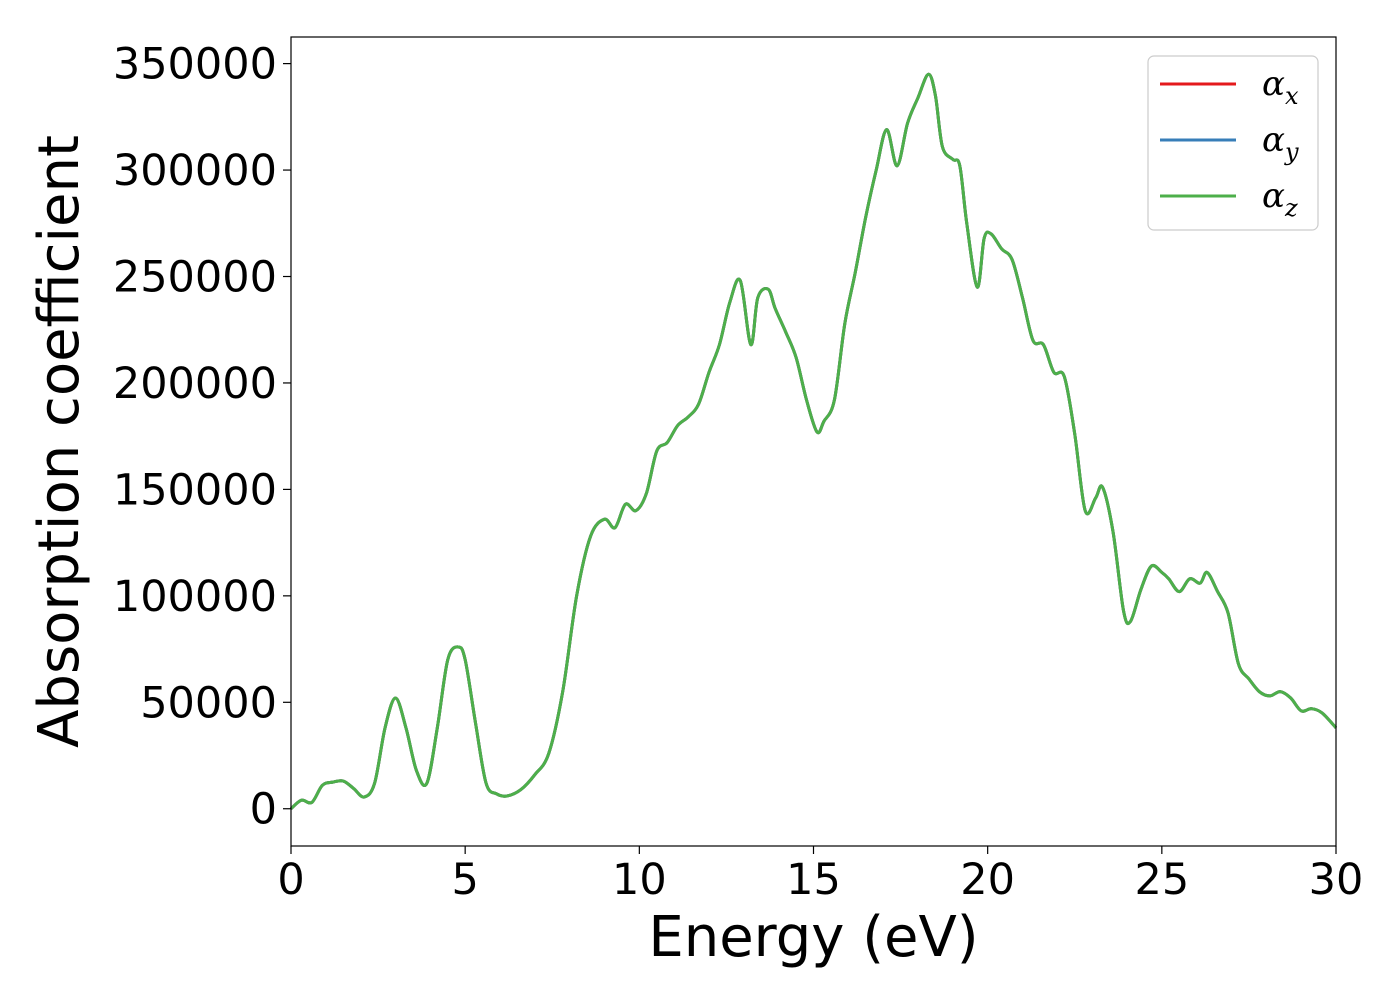 Image resolution: width=1400 pixels, height=1000 pixels. Describe the element at coordinates (987, 880) in the screenshot. I see `x-tick-label: 20` at that location.